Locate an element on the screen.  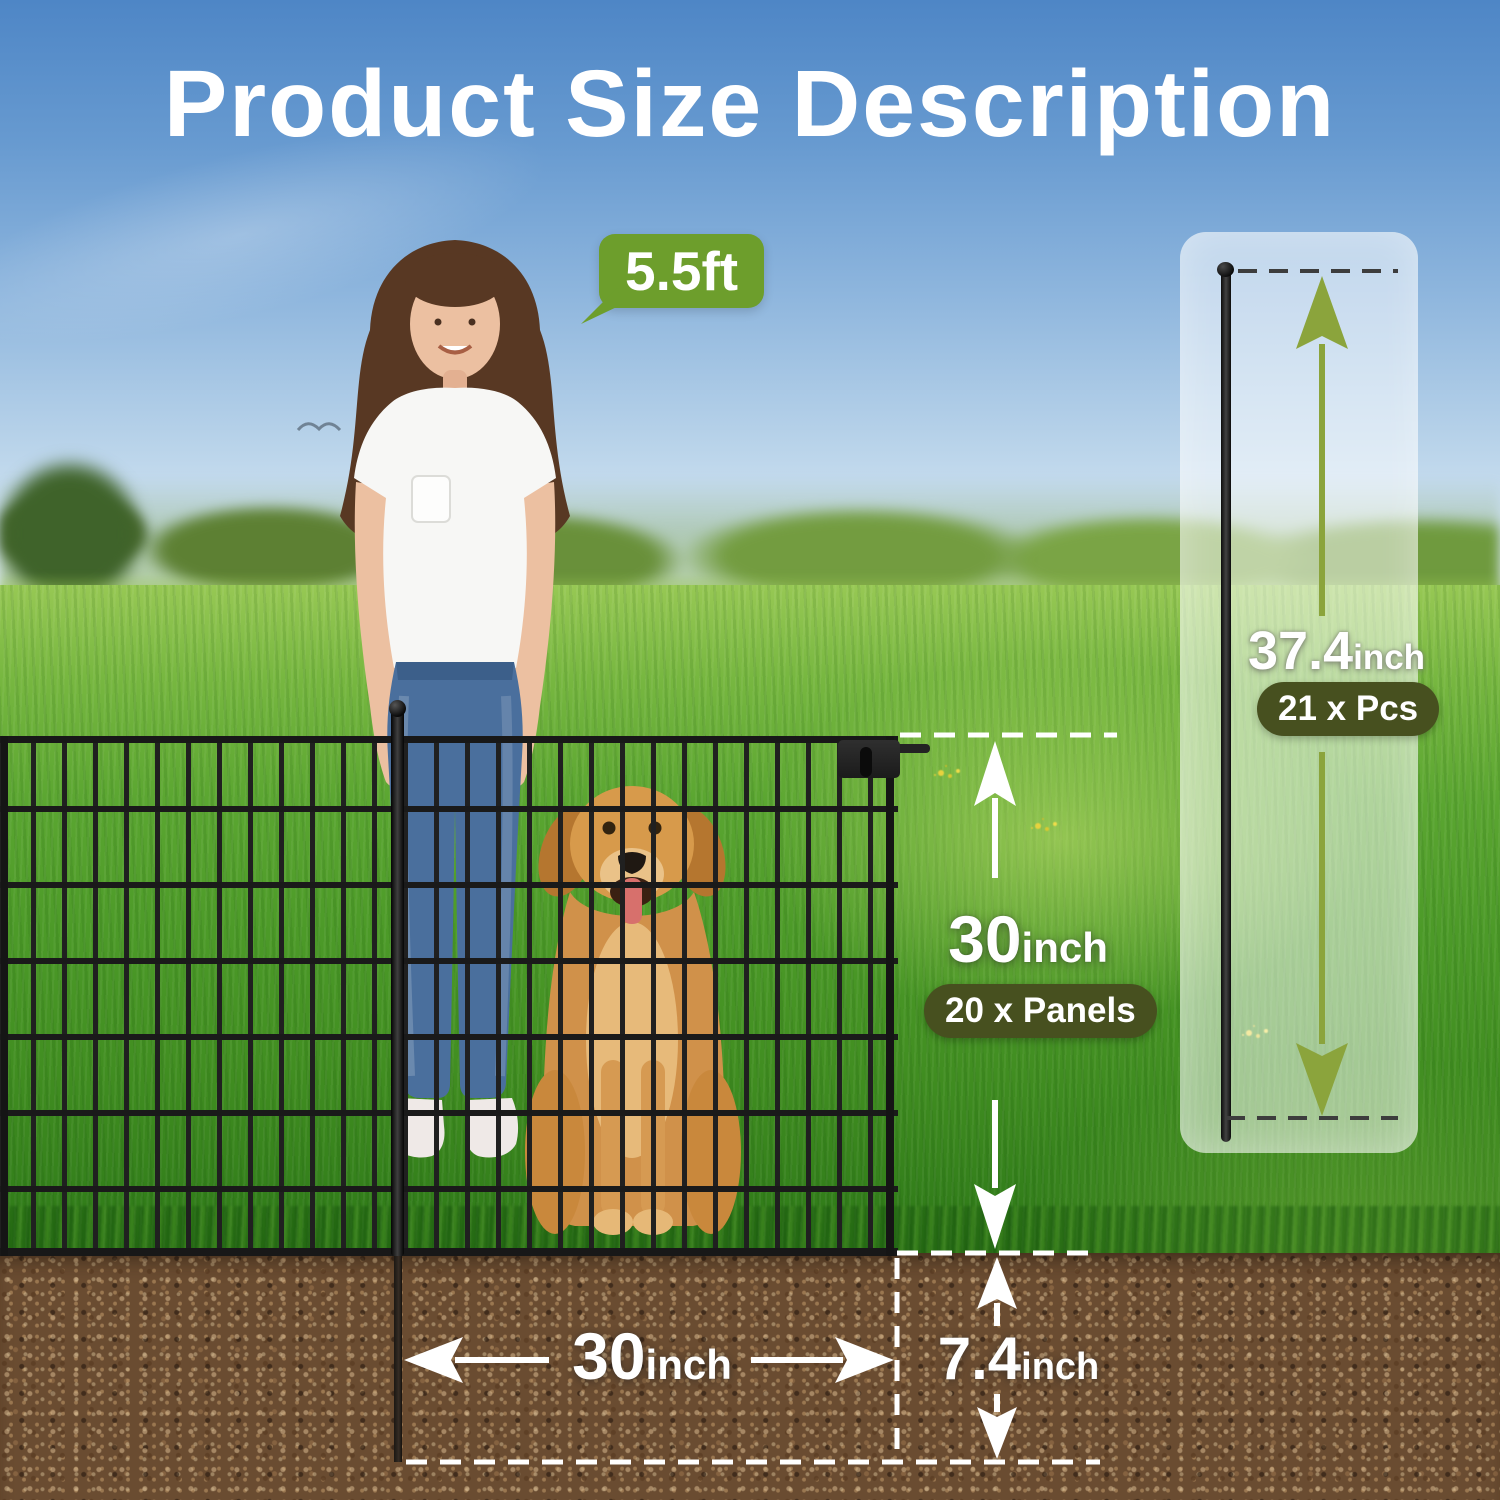
panel-width-value: 30 is located at coordinates (609, 1356).